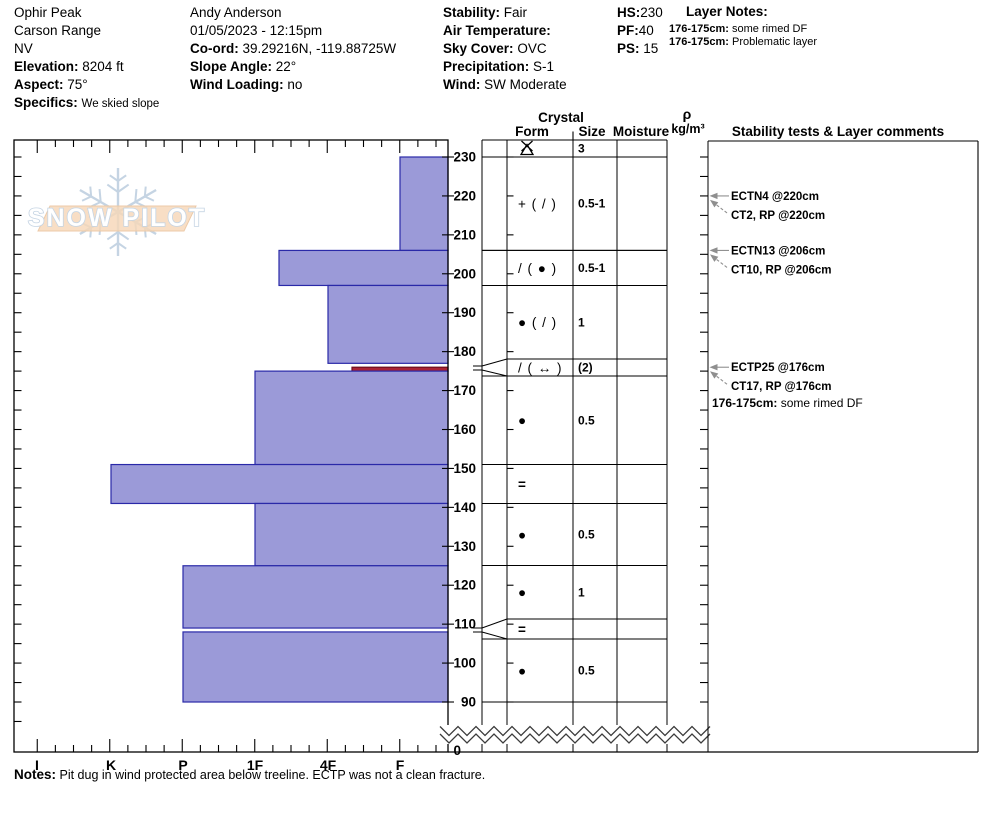  Describe the element at coordinates (778, 251) in the screenshot. I see `stability-test-label: ECTN13 @206cm` at that location.